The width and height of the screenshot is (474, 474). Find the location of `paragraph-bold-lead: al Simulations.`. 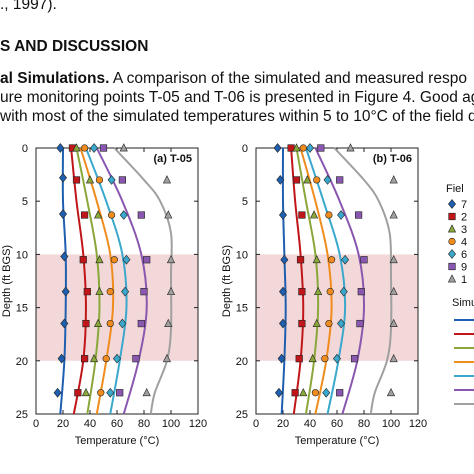

paragraph-bold-lead: al Simulations. is located at coordinates (55, 78).